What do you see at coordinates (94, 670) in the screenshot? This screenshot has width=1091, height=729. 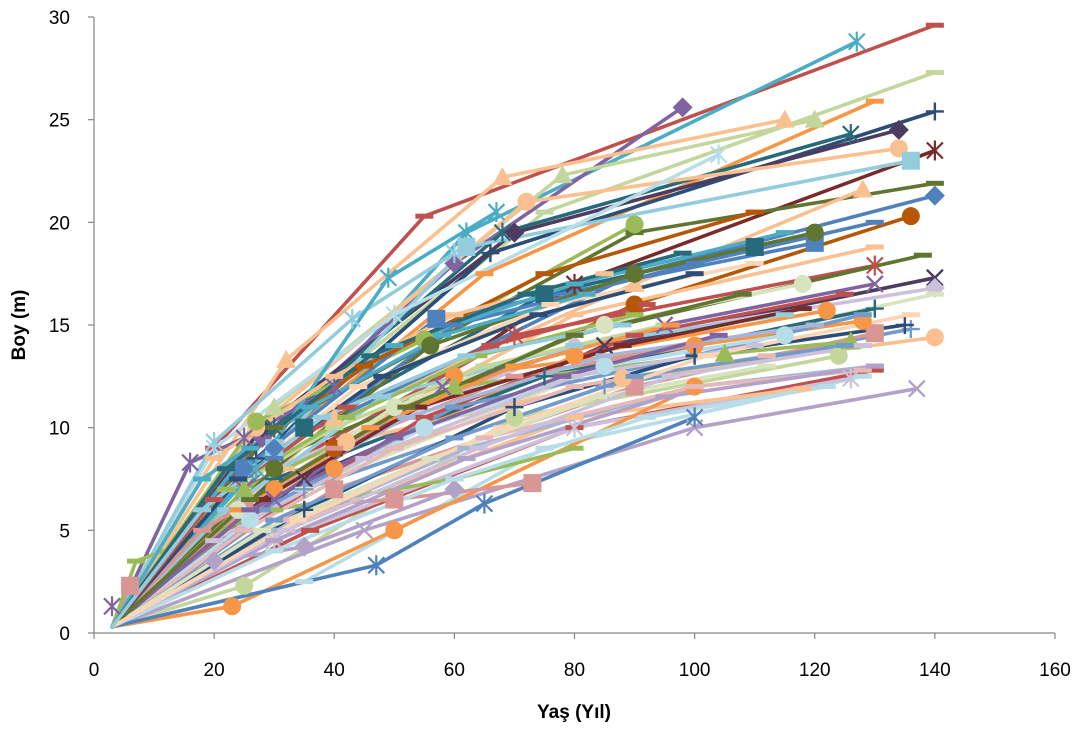 I see `x-tick-label: 0` at bounding box center [94, 670].